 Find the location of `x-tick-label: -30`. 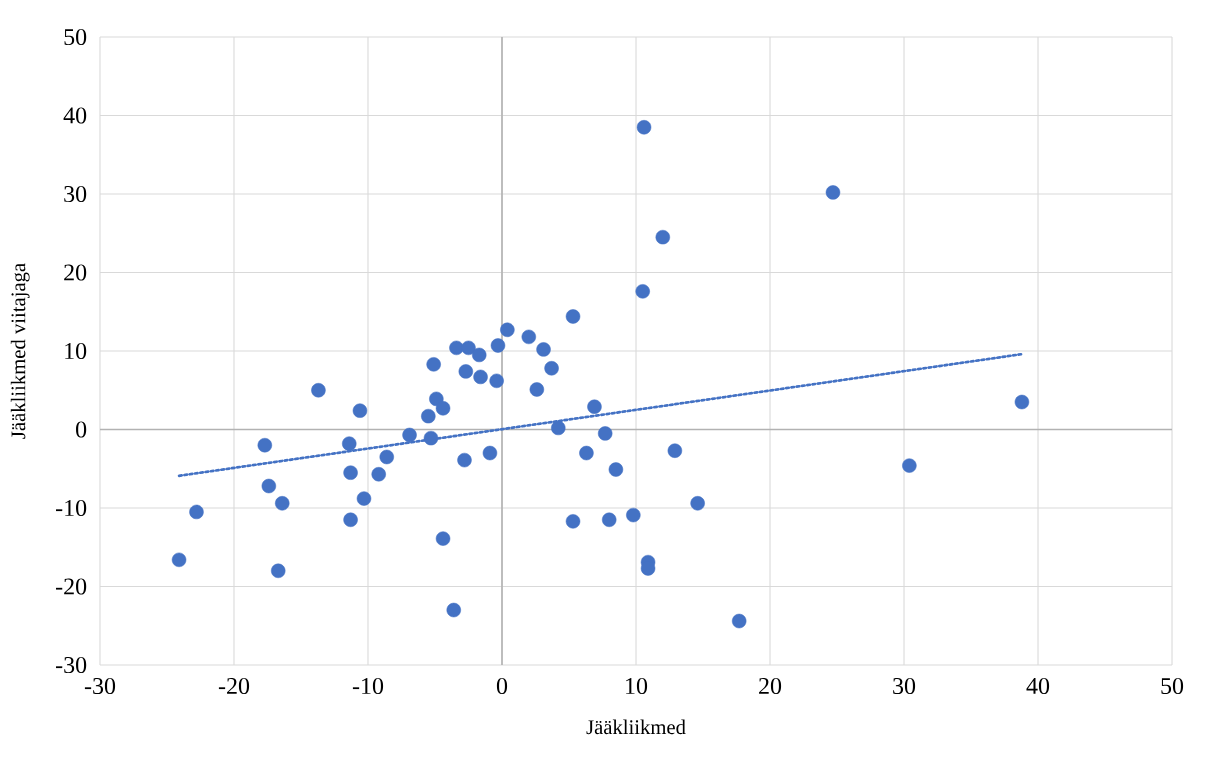

x-tick-label: -30 is located at coordinates (100, 686).